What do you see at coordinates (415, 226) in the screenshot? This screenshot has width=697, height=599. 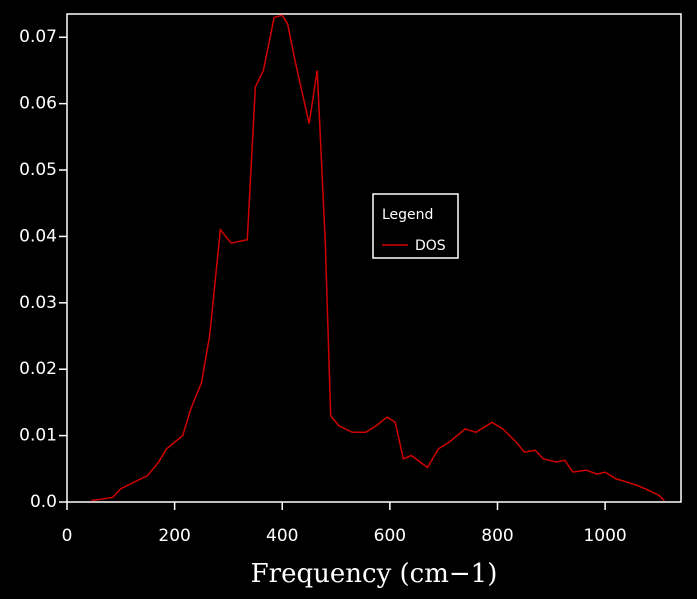 I see `legend-box` at bounding box center [415, 226].